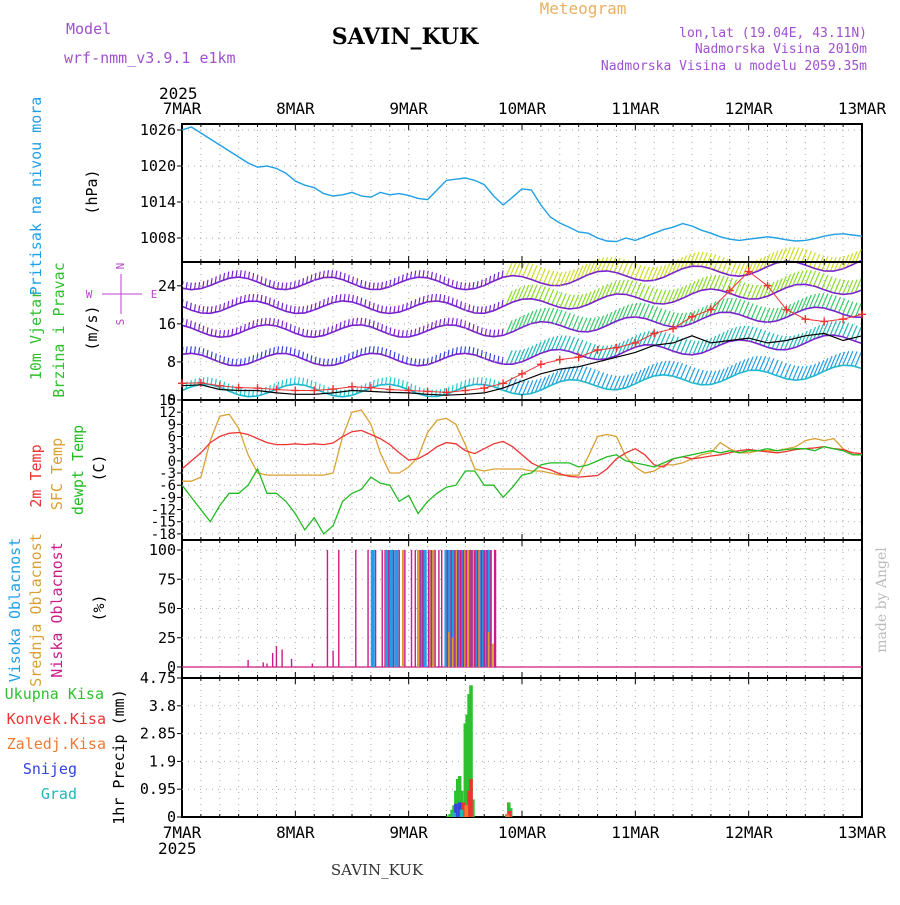 This screenshot has width=900, height=905. What do you see at coordinates (15, 610) in the screenshot?
I see `cloud-high-label: Visoka Oblacnost` at bounding box center [15, 610].